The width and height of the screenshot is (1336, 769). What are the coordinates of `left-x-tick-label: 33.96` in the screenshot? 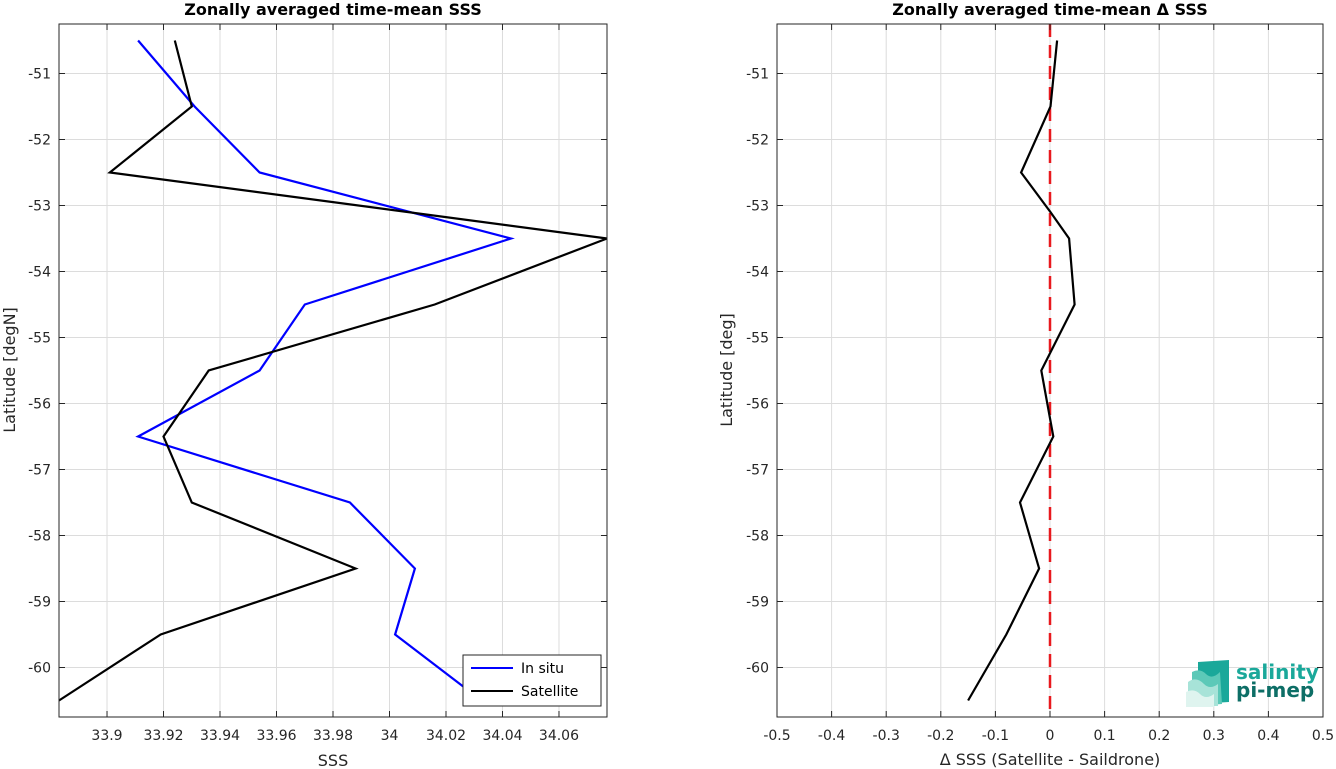 It's located at (276, 736).